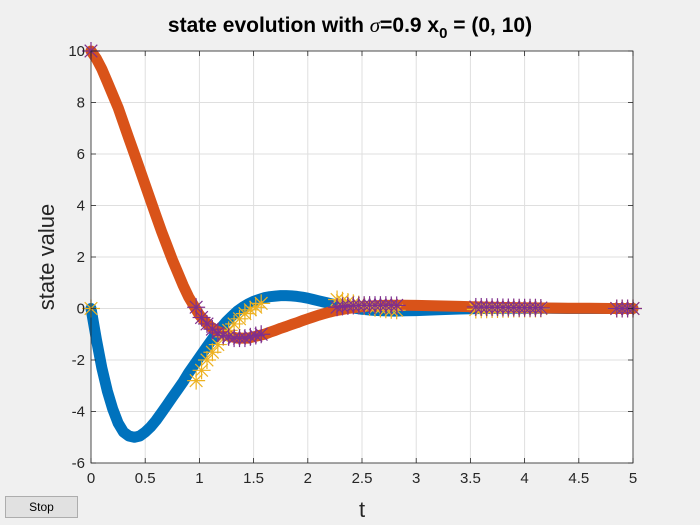 This screenshot has height=525, width=700. I want to click on chart-title: state evolution with σ=0.9 x0 = (0, 10), so click(350, 27).